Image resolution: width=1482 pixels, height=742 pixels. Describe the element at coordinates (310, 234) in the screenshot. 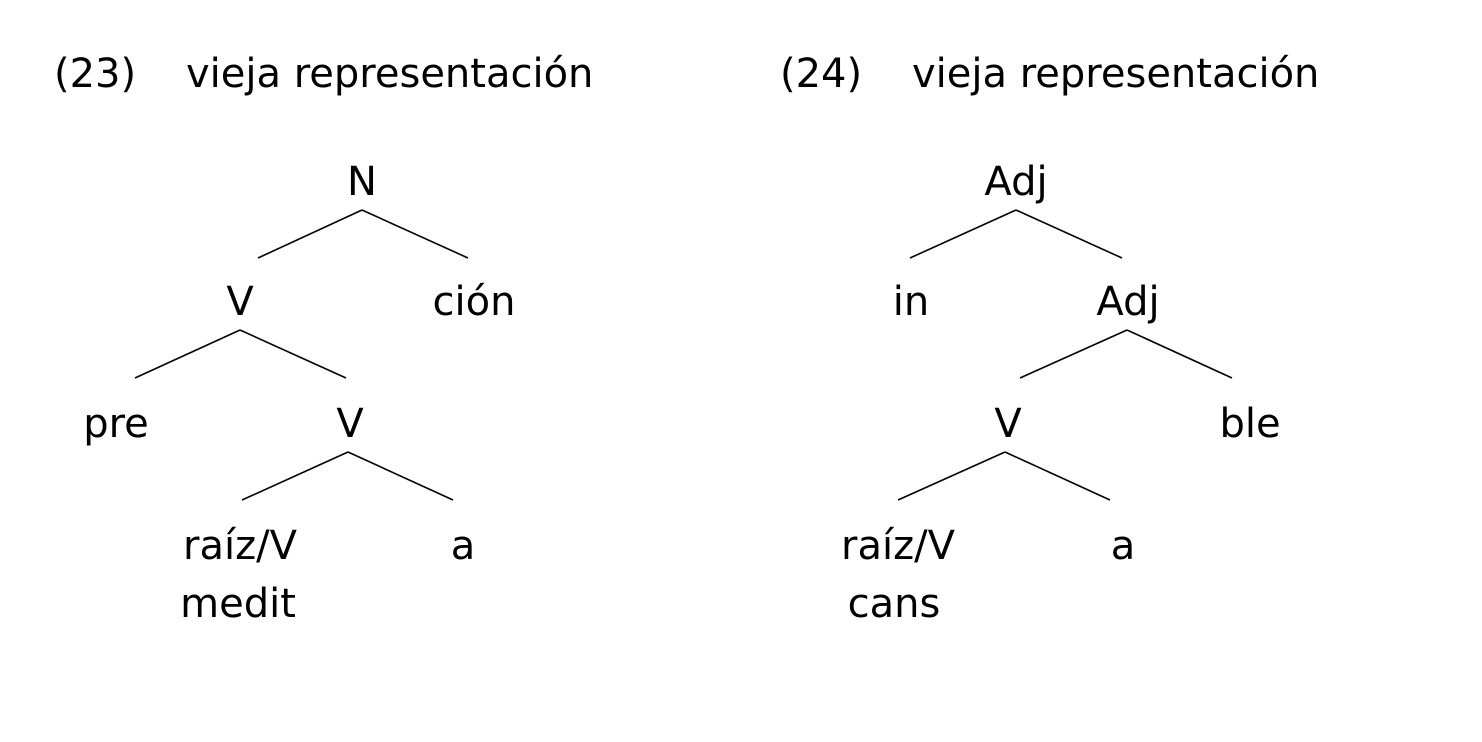

I see `edge-23-N-V` at that location.